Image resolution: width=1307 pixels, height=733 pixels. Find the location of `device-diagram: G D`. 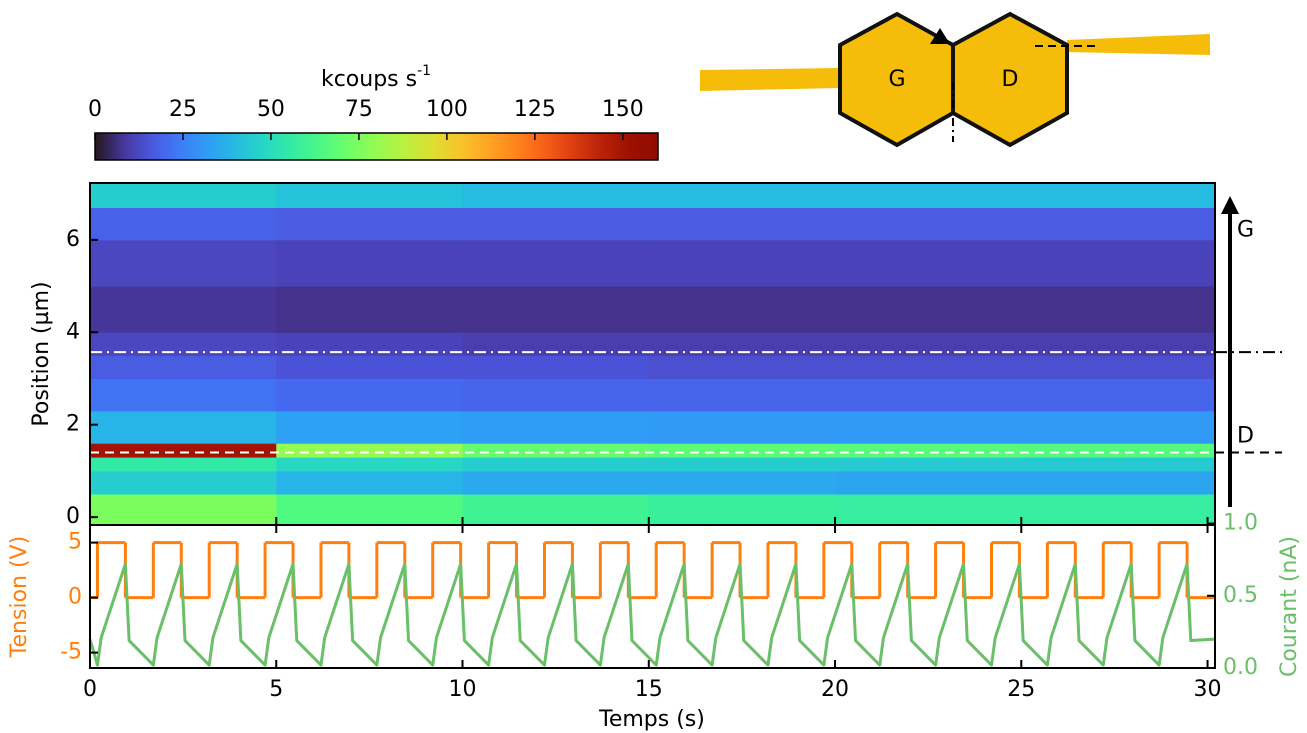

device-diagram: G D is located at coordinates (955, 79).